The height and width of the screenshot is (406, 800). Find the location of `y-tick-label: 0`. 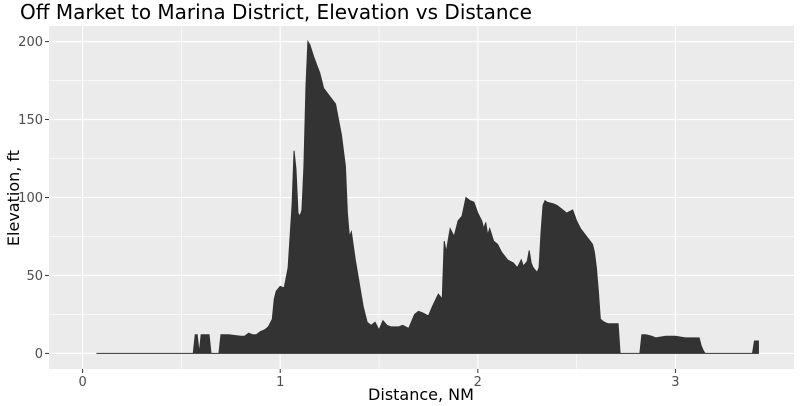

y-tick-label: 0 is located at coordinates (39, 354).